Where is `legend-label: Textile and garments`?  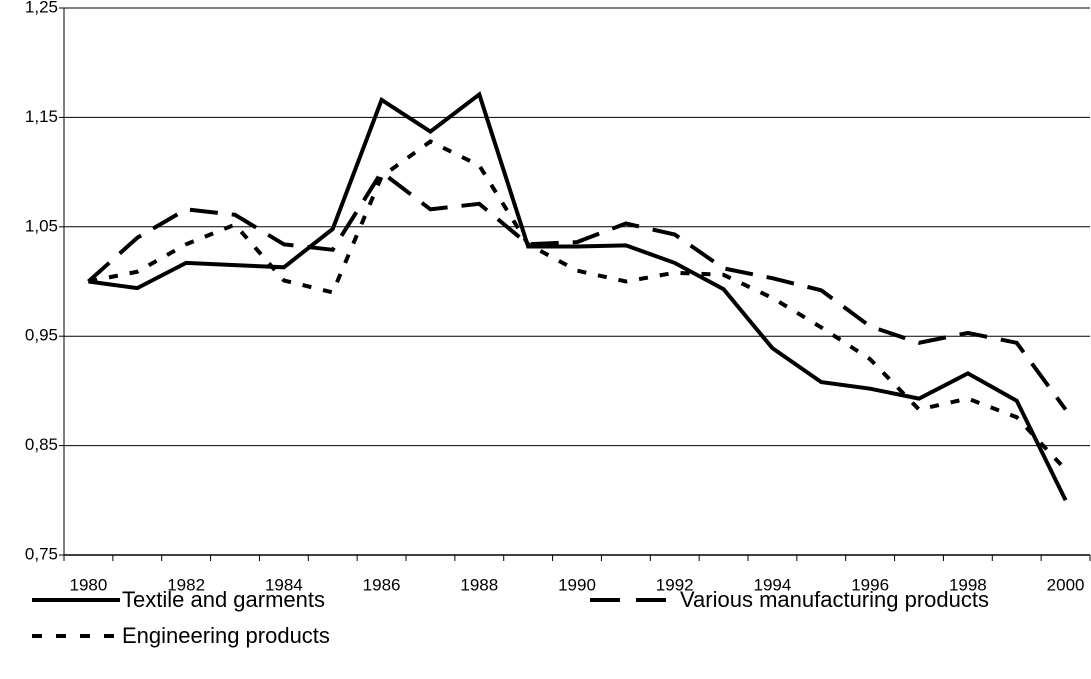 legend-label: Textile and garments is located at coordinates (223, 599).